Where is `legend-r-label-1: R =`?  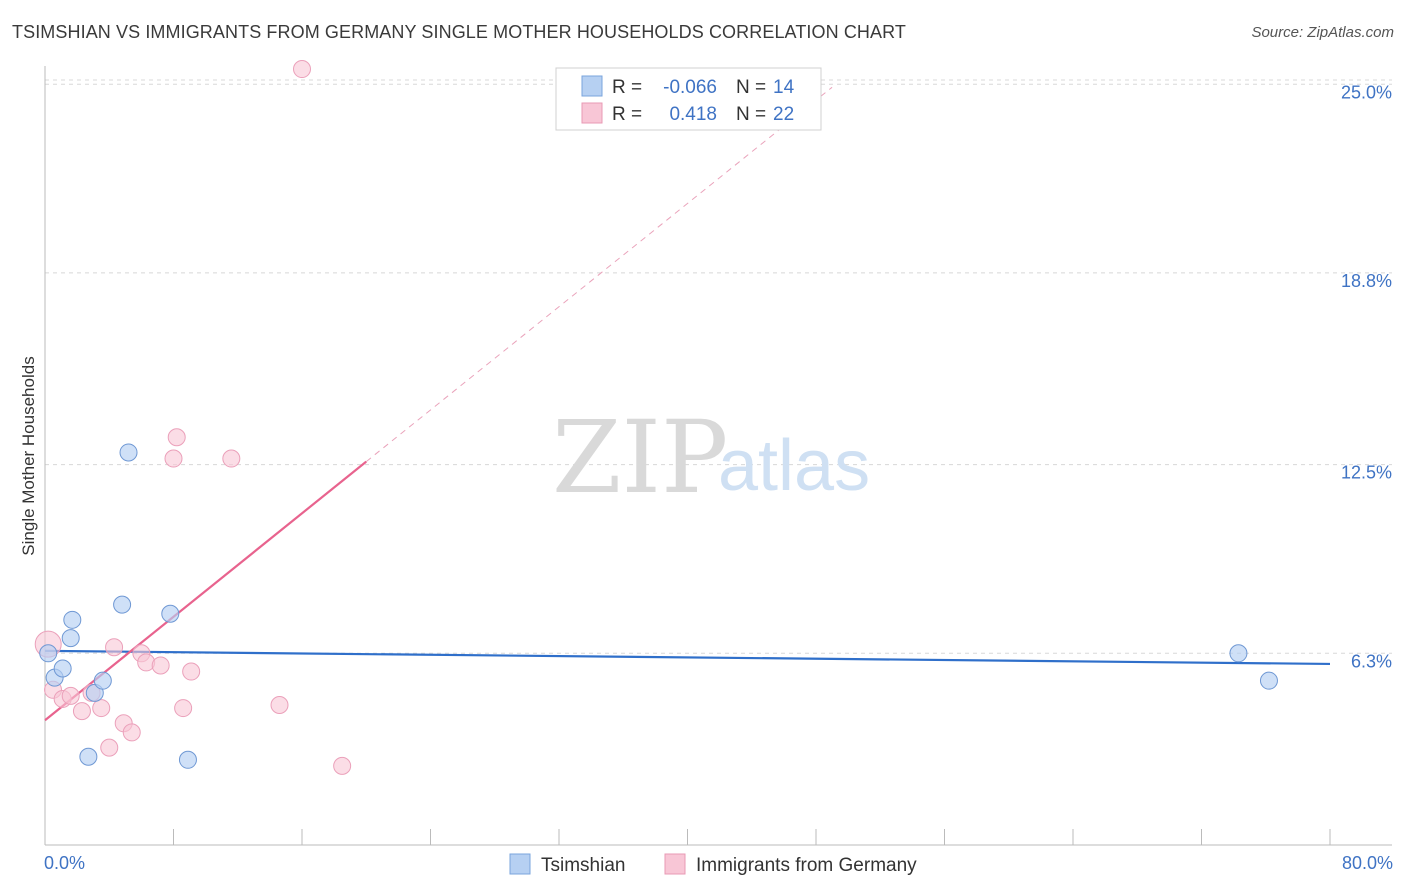 legend-r-label-1: R = is located at coordinates (627, 87).